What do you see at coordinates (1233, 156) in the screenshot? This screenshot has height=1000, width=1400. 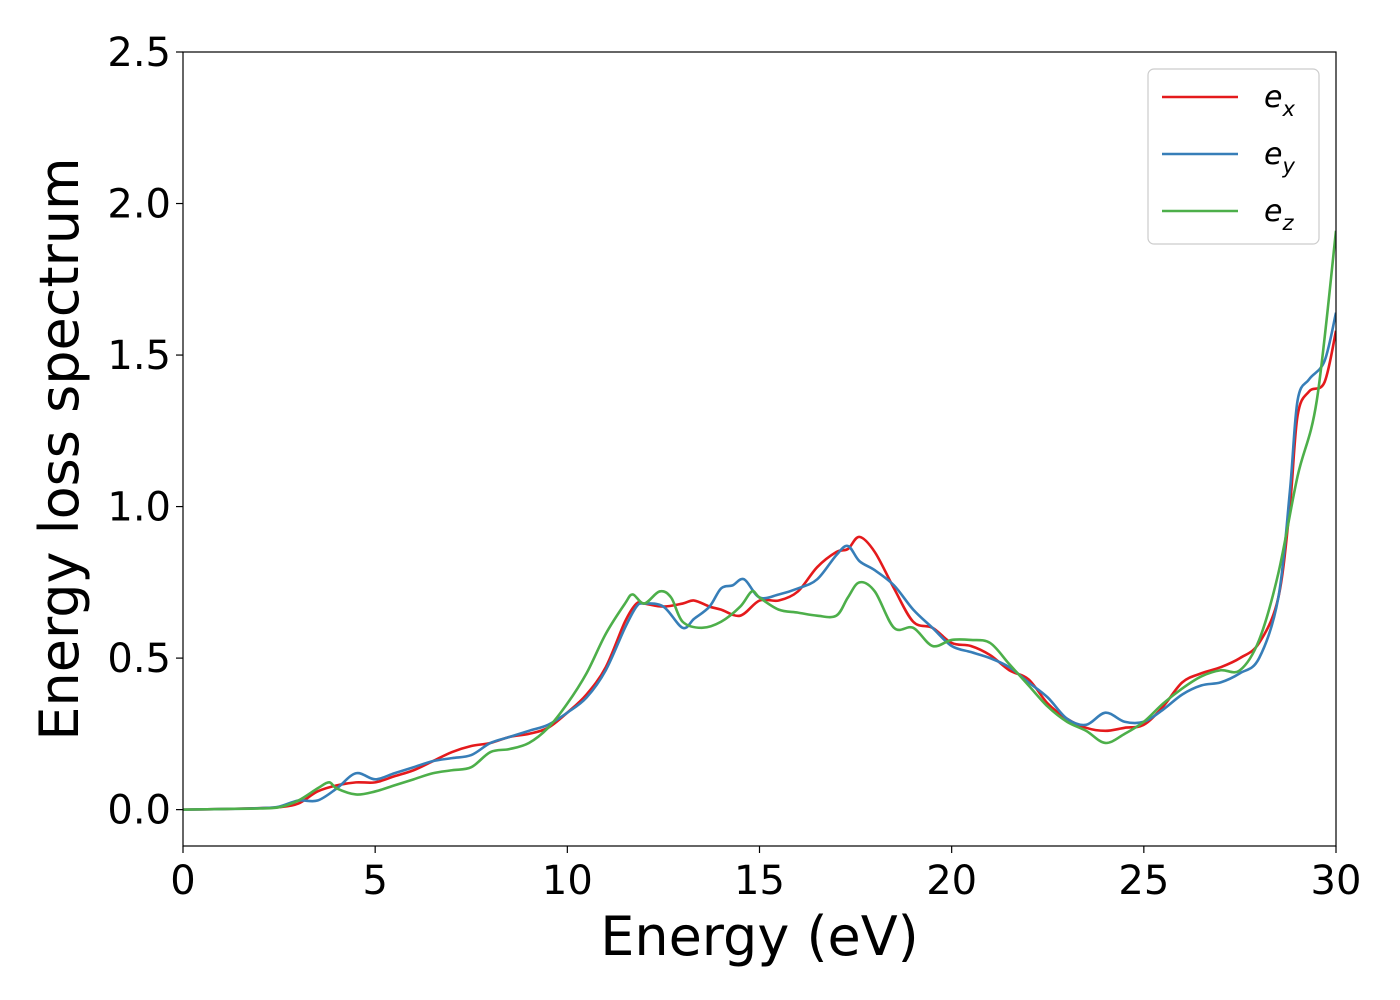 I see `legend-box` at bounding box center [1233, 156].